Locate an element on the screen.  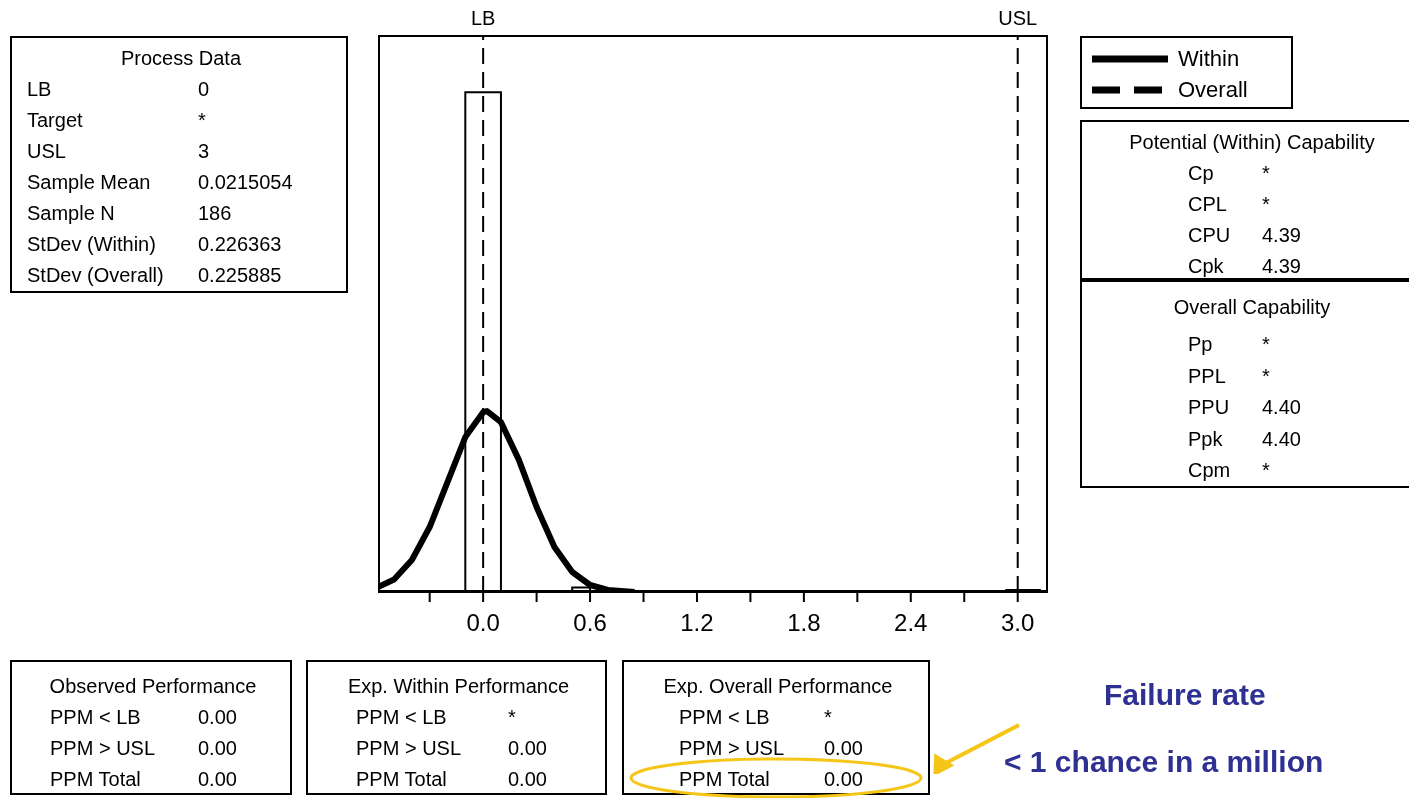
text: Overall Capability is located at coordinates (1252, 307).